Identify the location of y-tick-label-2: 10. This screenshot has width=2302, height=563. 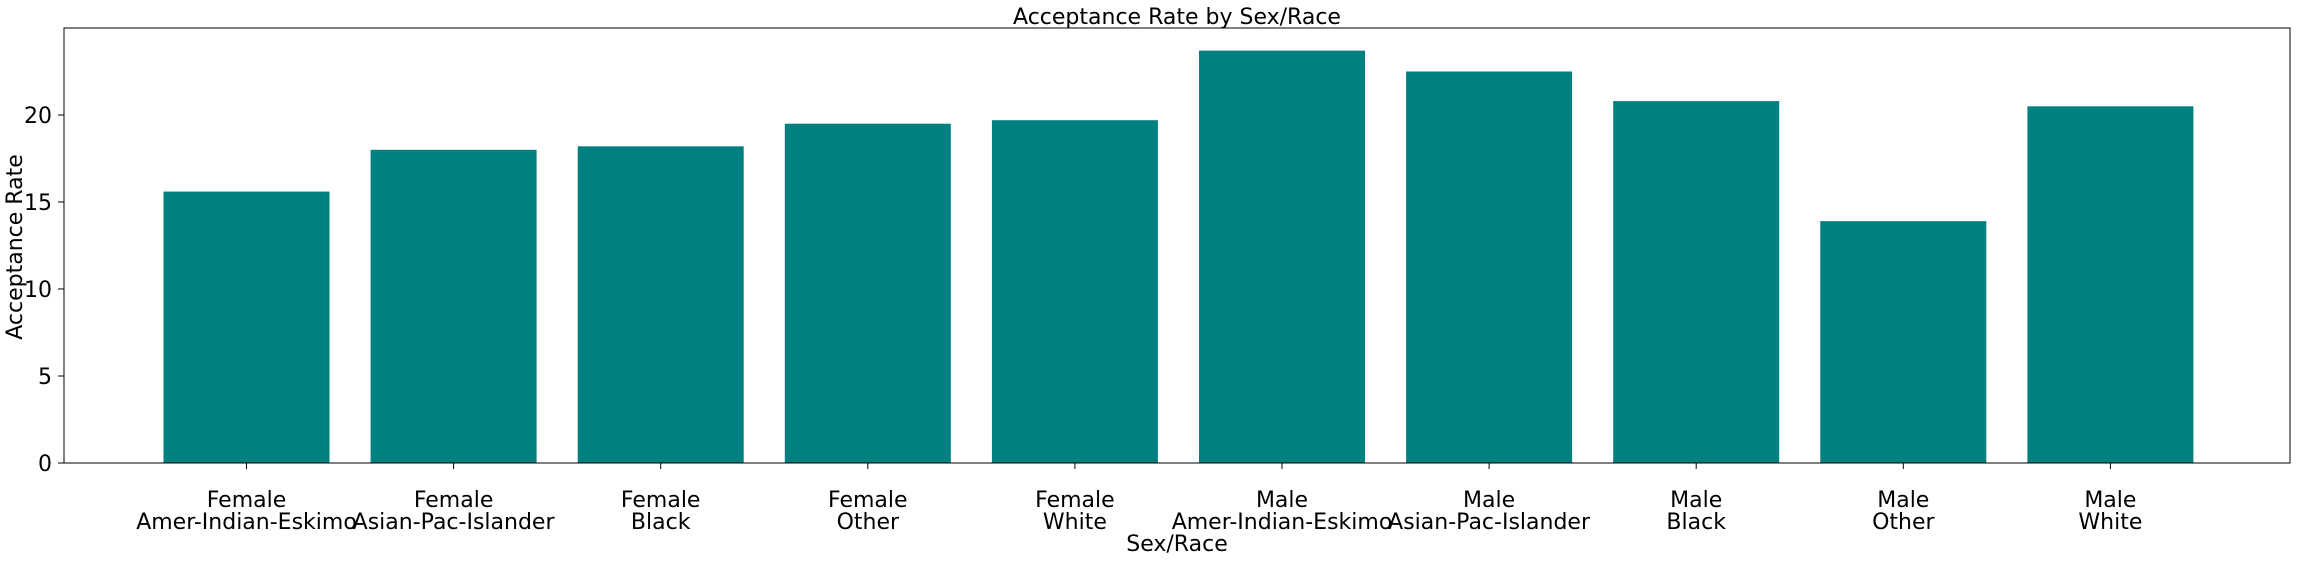
(38, 290).